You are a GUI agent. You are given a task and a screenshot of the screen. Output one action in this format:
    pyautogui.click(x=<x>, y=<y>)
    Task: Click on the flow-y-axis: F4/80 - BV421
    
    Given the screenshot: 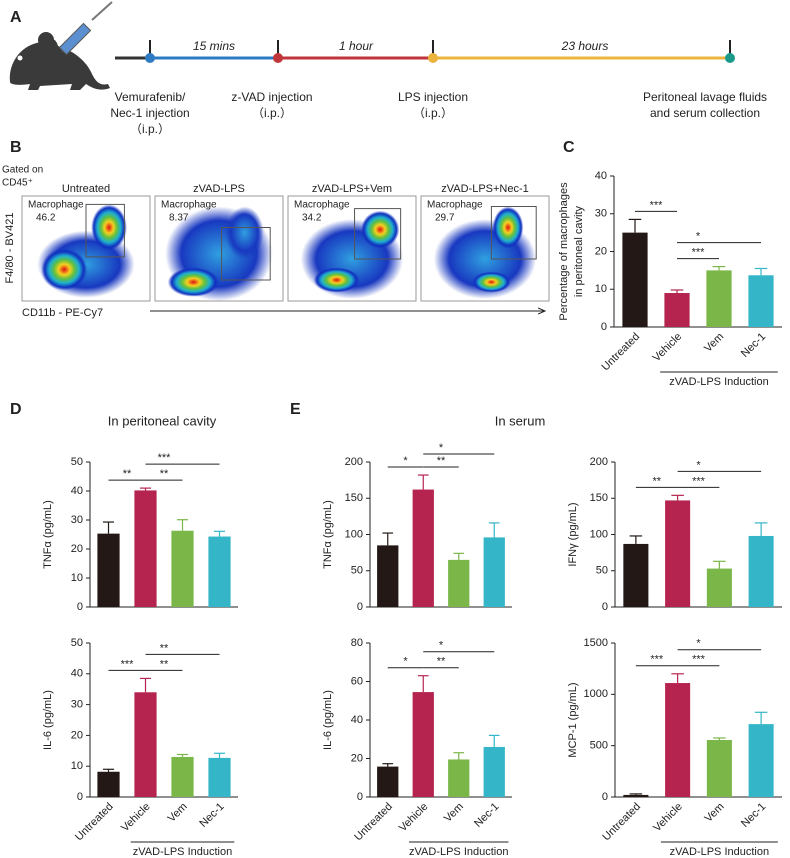 What is the action you would take?
    pyautogui.click(x=10, y=248)
    